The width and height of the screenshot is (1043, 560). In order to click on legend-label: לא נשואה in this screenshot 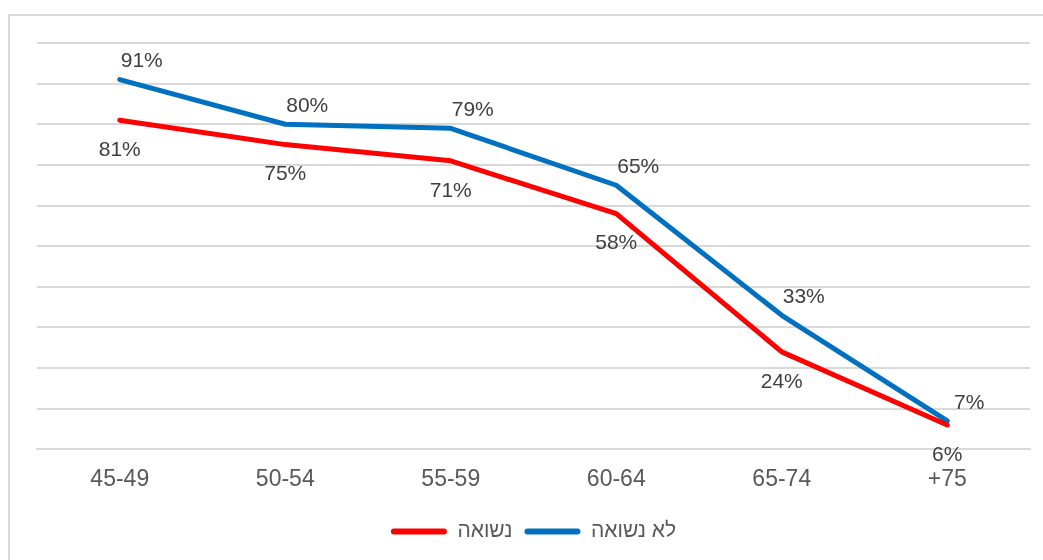, I will do `click(633, 530)`.